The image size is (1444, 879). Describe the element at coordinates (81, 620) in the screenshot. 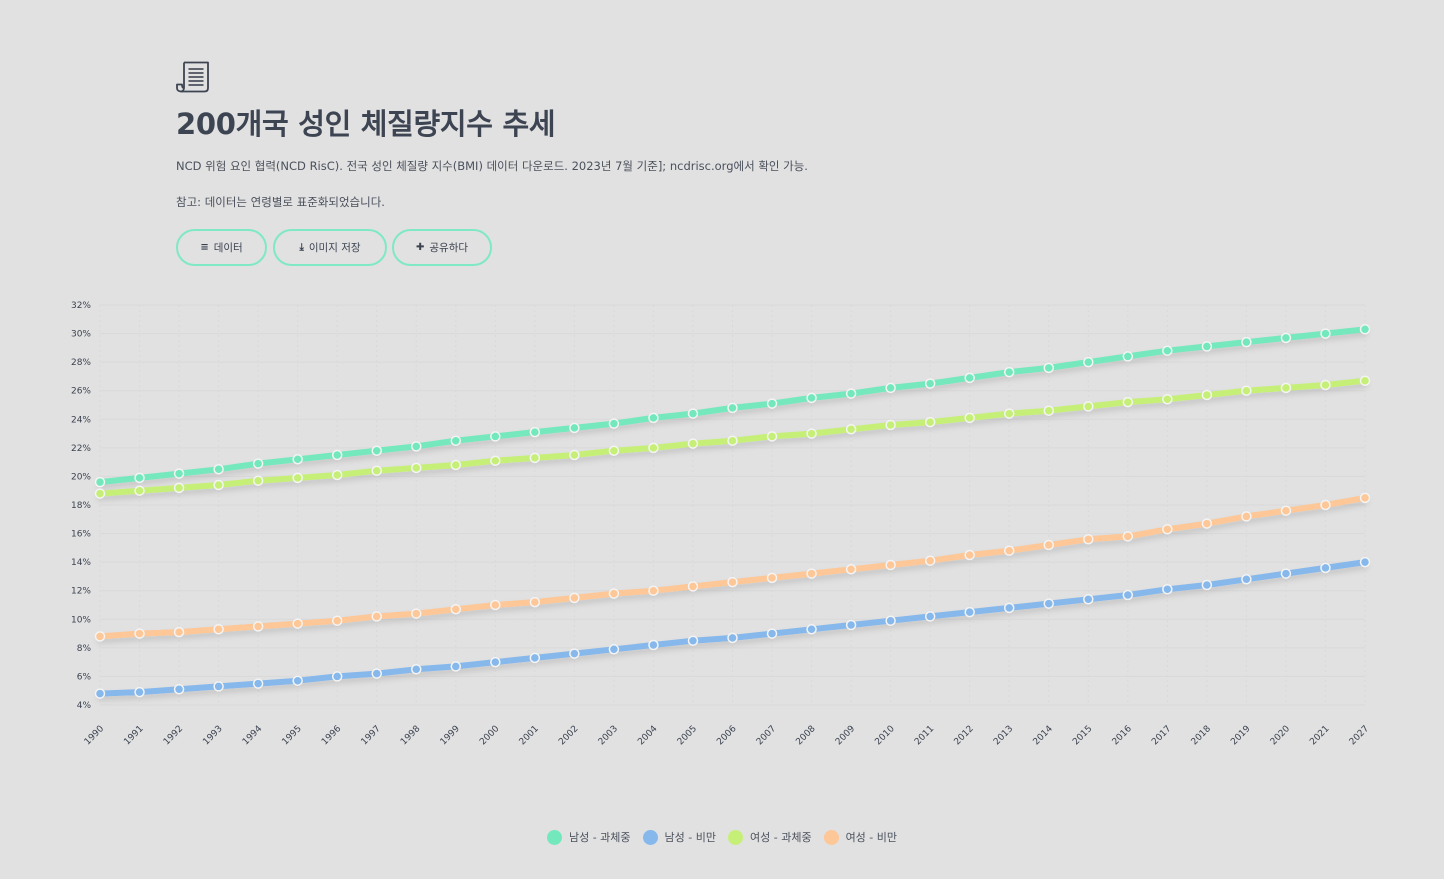

I see `y-tick-label: 10%` at that location.